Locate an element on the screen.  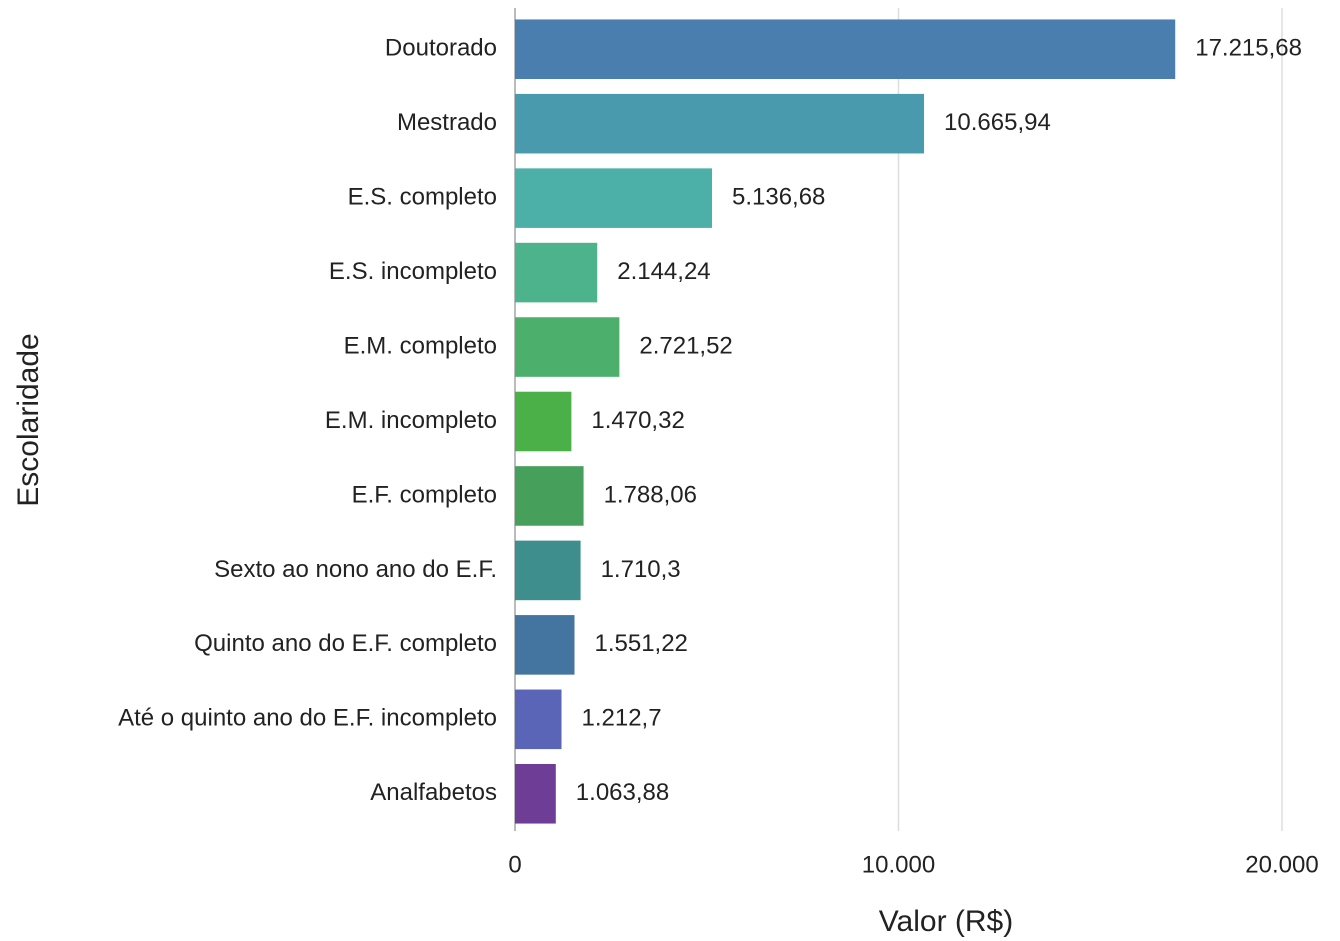
y-axis-title: Escolaridade is located at coordinates (28, 419).